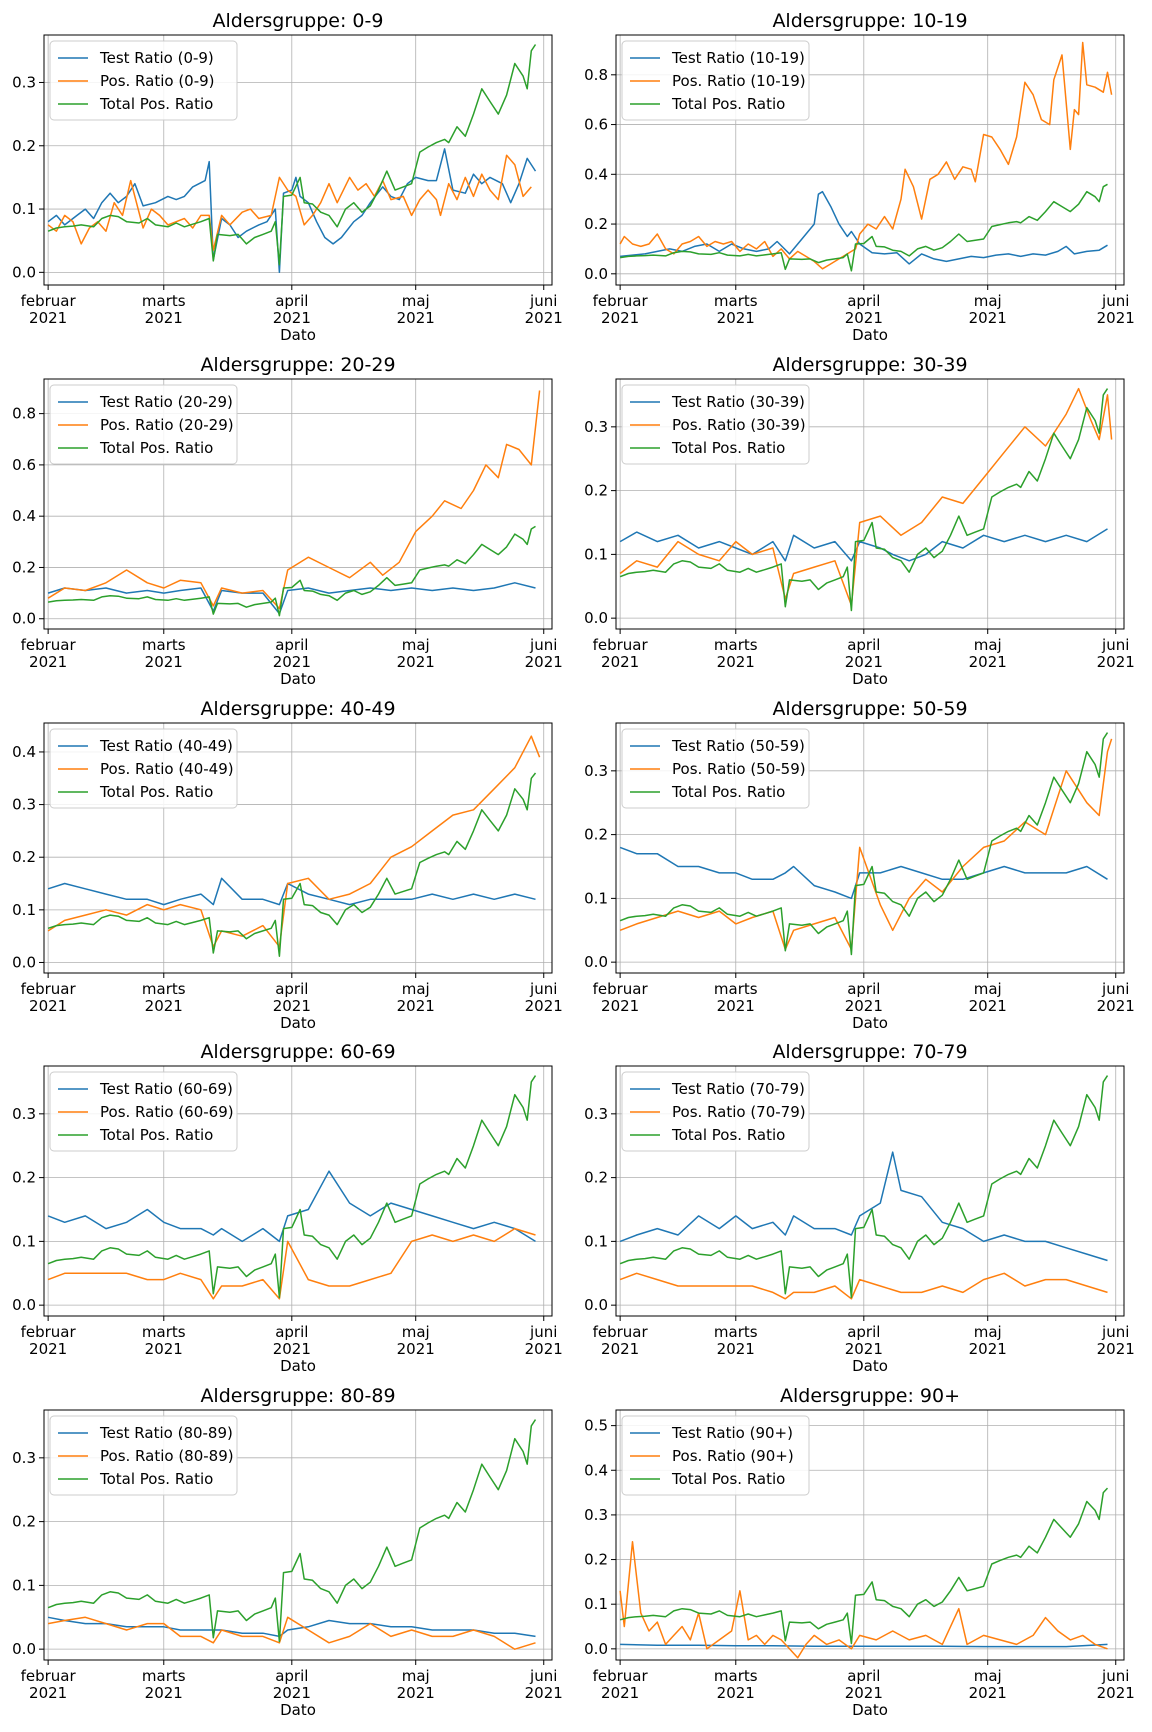 Image resolution: width=1152 pixels, height=1732 pixels. Describe the element at coordinates (166, 1089) in the screenshot. I see `legend-label: Test Ratio (60-69)` at that location.